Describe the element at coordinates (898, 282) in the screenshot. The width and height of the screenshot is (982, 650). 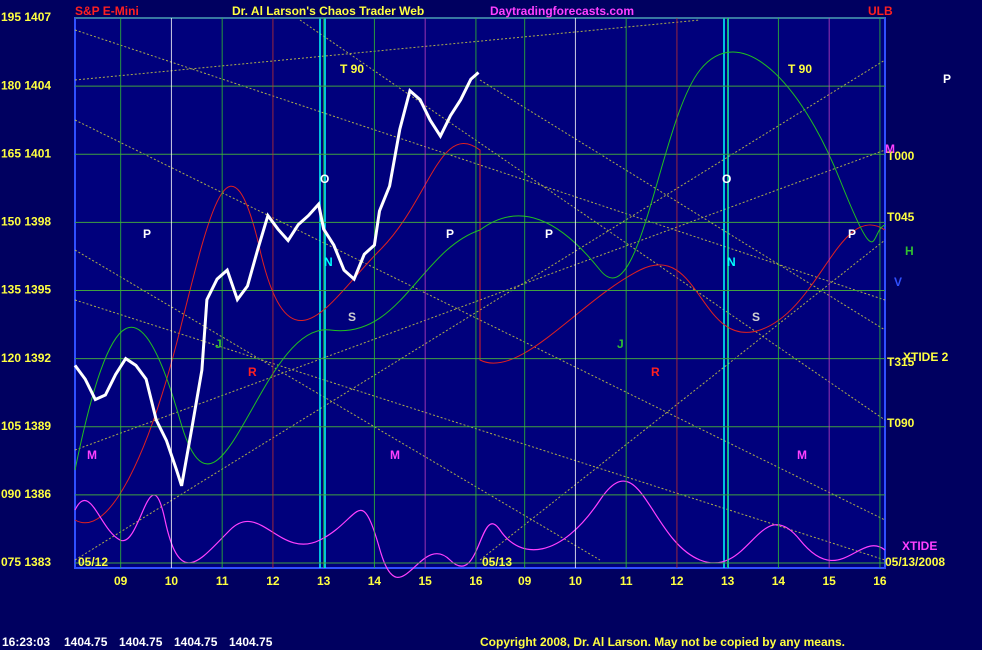
I see `annotation: V` at that location.